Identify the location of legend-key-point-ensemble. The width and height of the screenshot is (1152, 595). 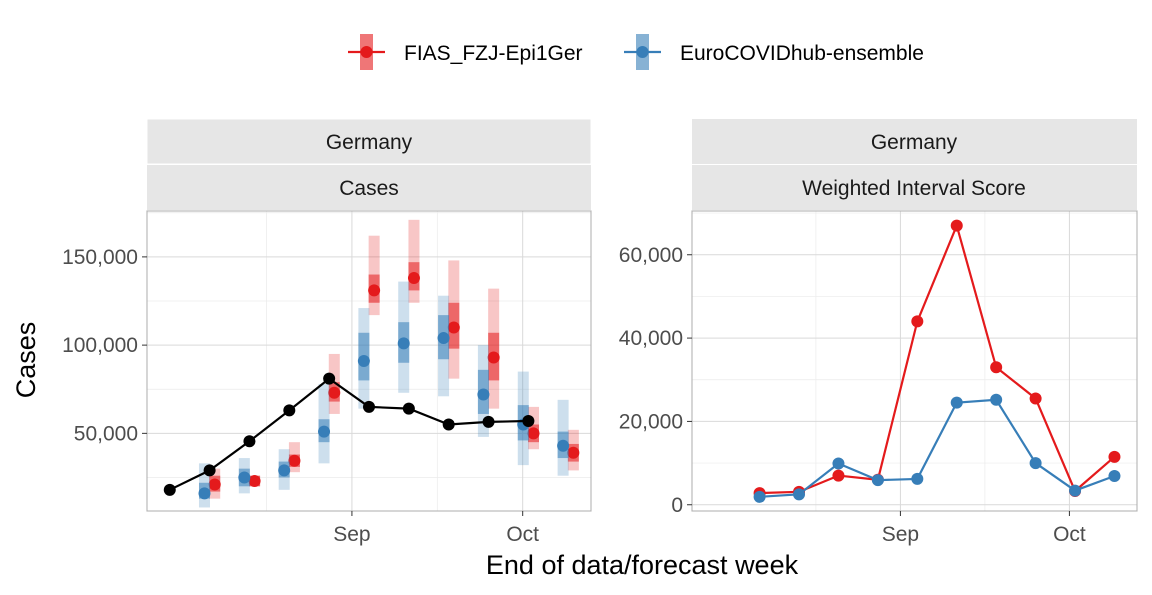
(642, 52).